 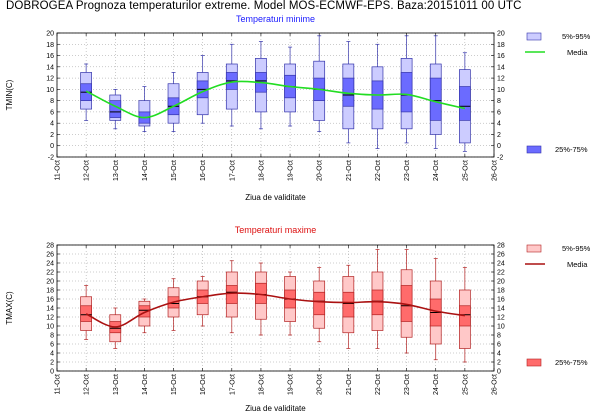 I want to click on y-tick-label: 24, so click(x=50, y=264).